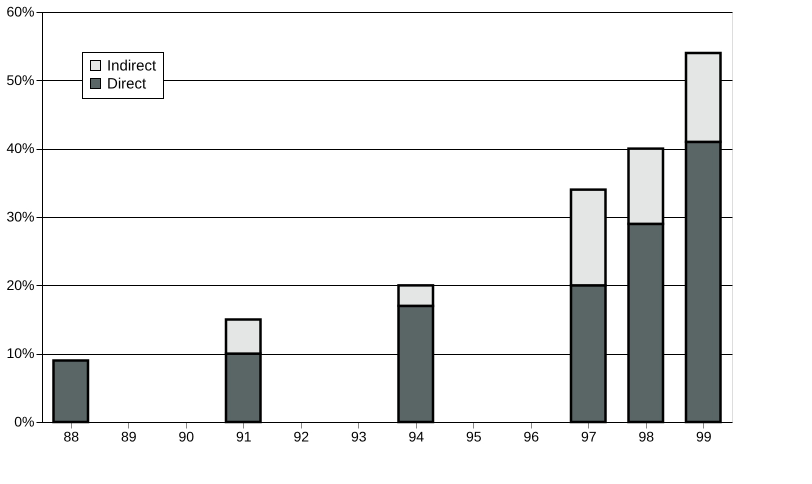 This screenshot has width=812, height=484. I want to click on x-tick-label: 98, so click(646, 436).